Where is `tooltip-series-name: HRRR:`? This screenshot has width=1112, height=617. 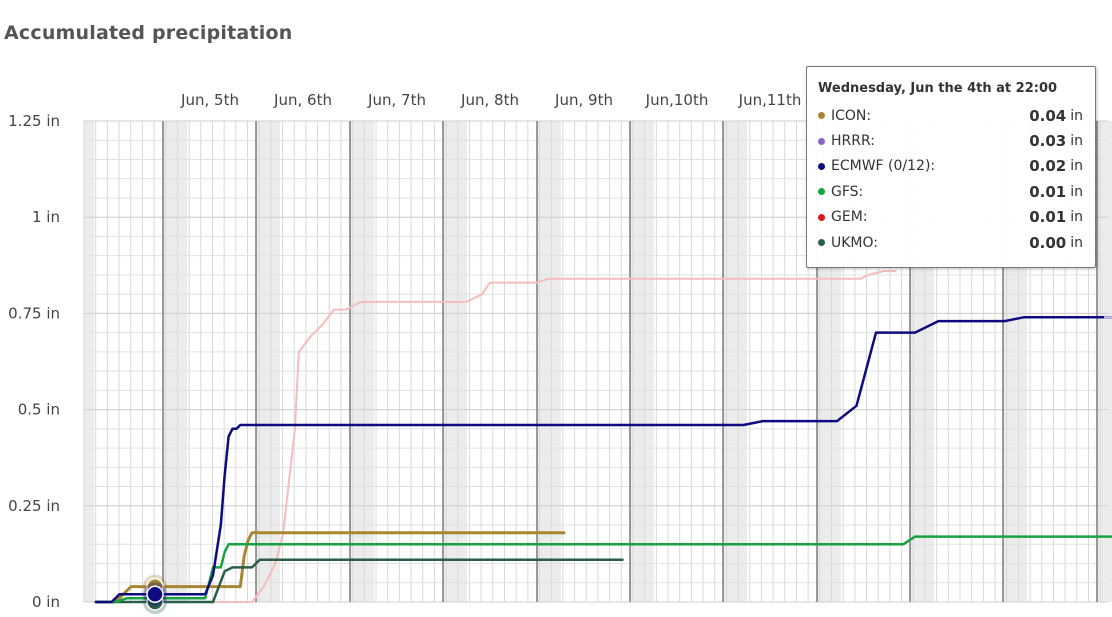 tooltip-series-name: HRRR: is located at coordinates (853, 141).